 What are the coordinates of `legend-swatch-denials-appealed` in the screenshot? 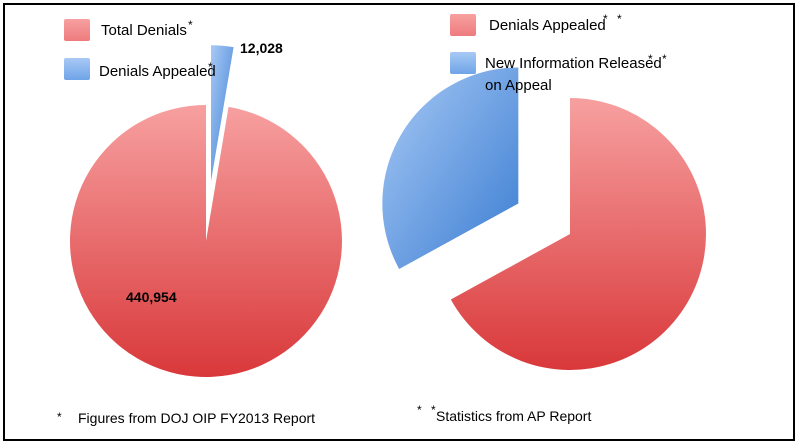 It's located at (77, 69).